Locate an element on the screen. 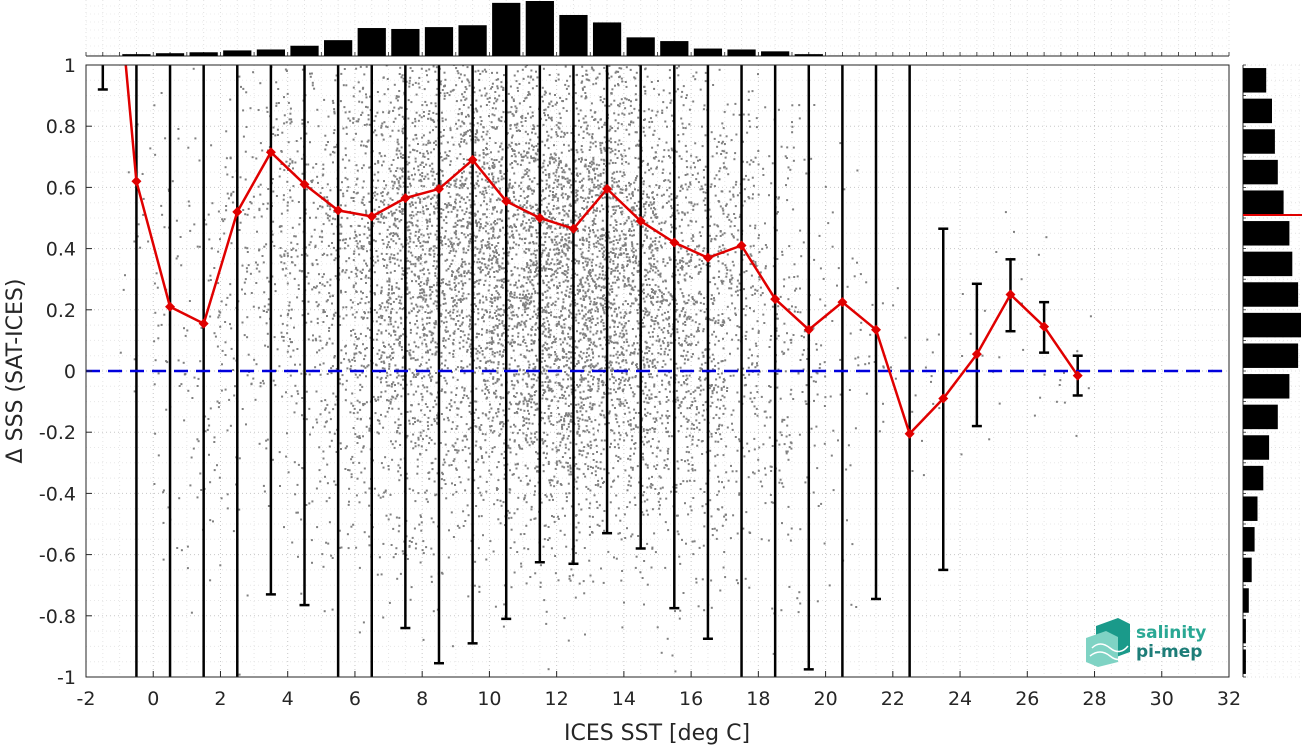  right-hist-bar is located at coordinates (1246, 600).